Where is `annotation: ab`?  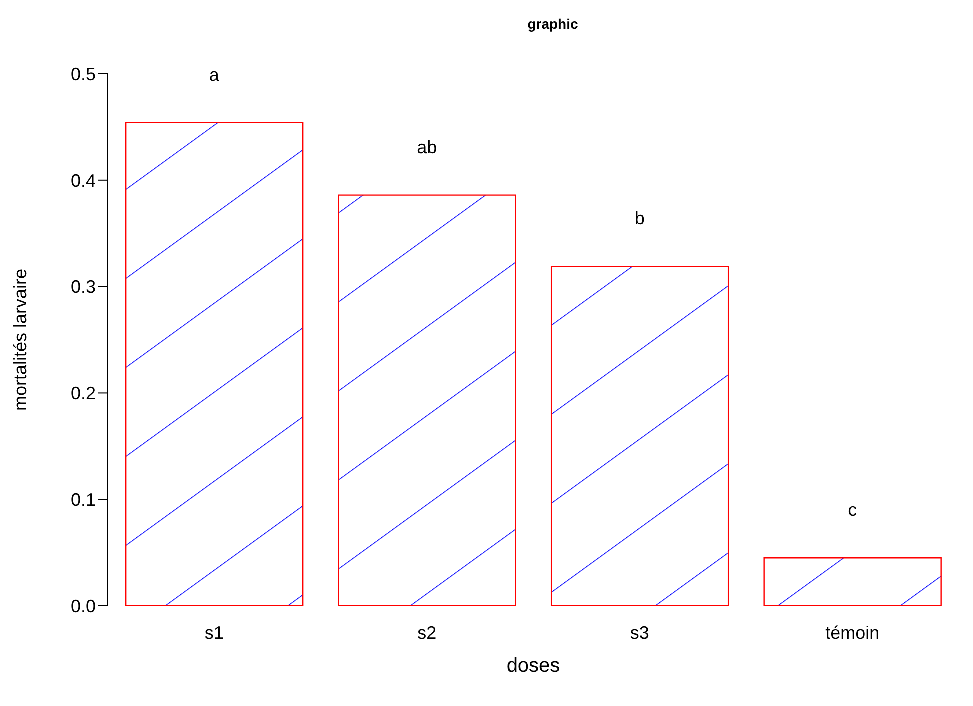
annotation: ab is located at coordinates (427, 147).